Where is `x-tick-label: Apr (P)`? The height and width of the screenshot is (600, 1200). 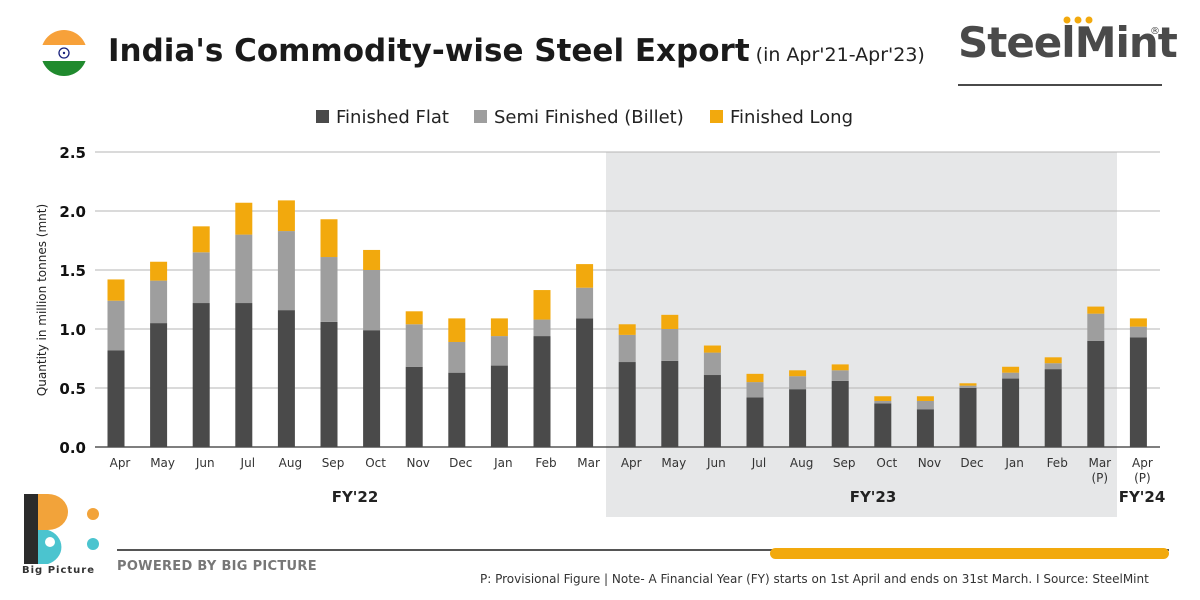 x-tick-label: Apr (P) is located at coordinates (1142, 470).